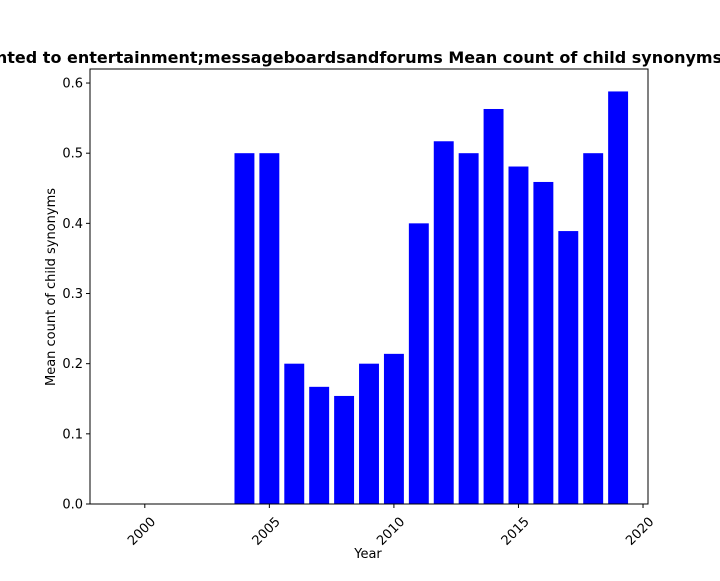 The width and height of the screenshot is (720, 581). I want to click on y-tick-label: 0.4, so click(72, 224).